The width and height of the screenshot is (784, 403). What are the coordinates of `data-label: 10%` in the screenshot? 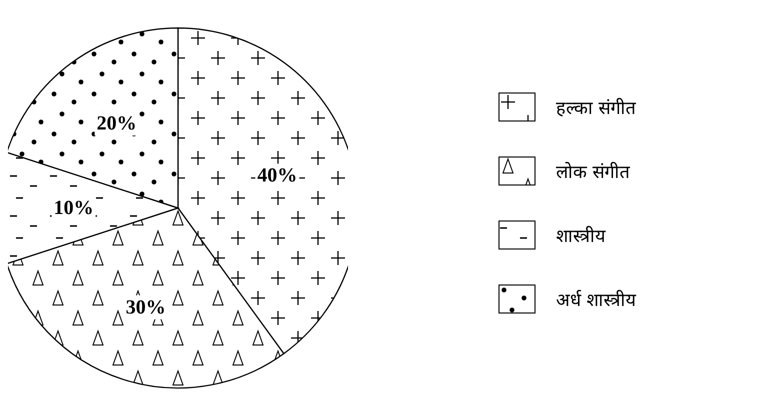 It's located at (74, 208).